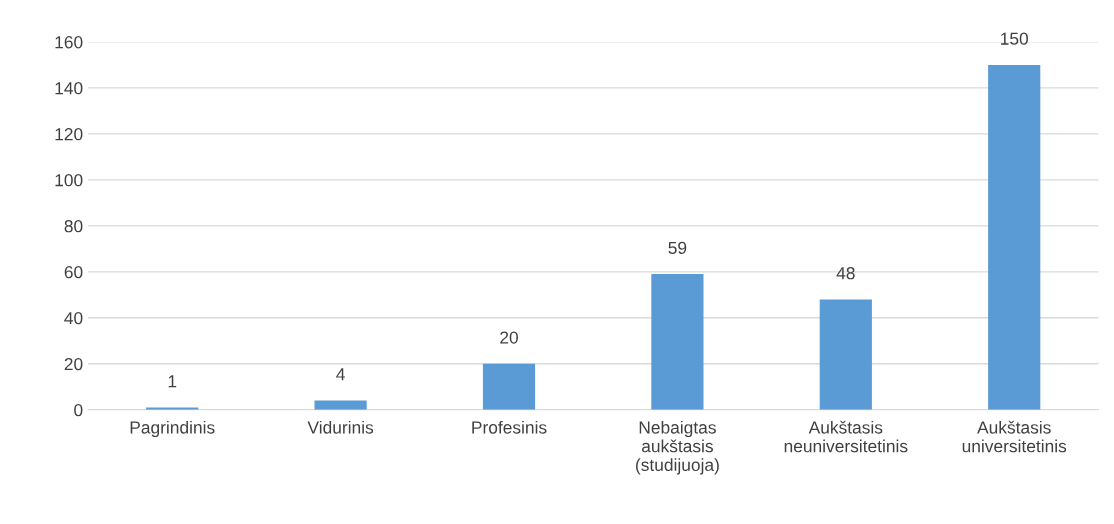 The width and height of the screenshot is (1114, 524). I want to click on y-tick-label: 140, so click(69, 88).